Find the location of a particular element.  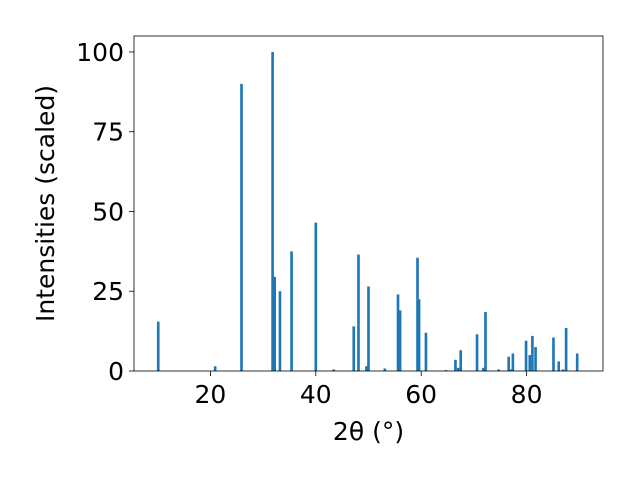

x-tick-label: 40 is located at coordinates (316, 394).